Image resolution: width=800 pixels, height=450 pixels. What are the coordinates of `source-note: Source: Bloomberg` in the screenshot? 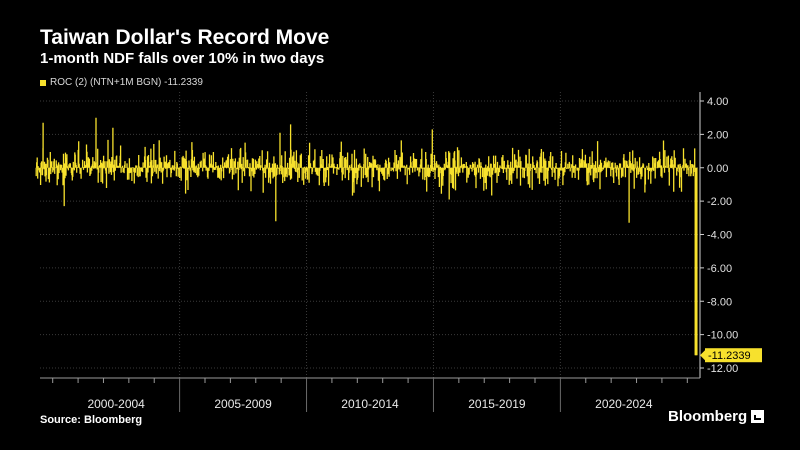 It's located at (91, 420).